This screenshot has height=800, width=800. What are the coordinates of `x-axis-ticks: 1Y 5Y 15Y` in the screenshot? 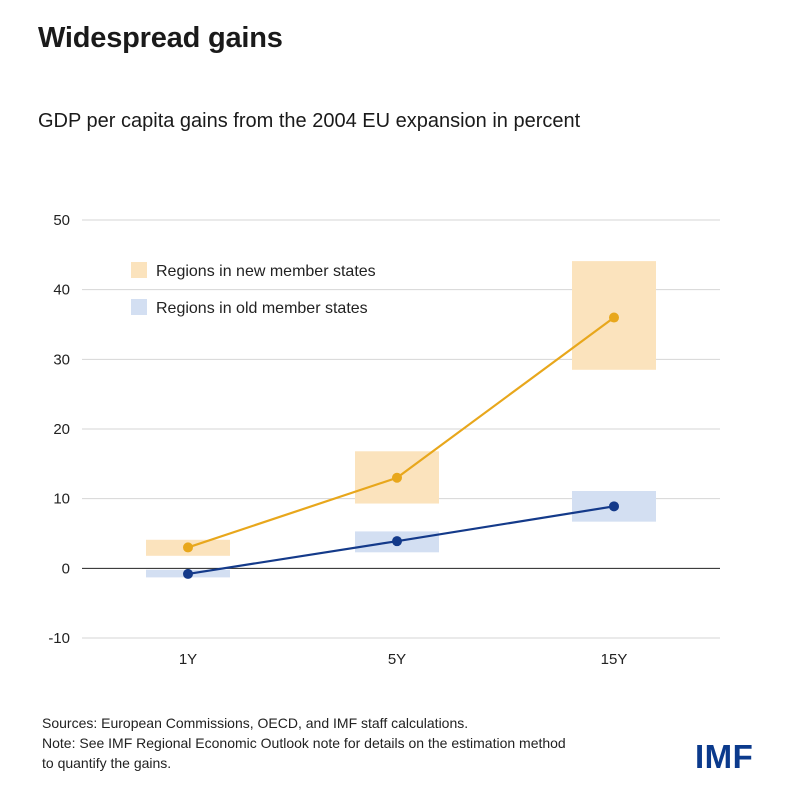 It's located at (403, 659).